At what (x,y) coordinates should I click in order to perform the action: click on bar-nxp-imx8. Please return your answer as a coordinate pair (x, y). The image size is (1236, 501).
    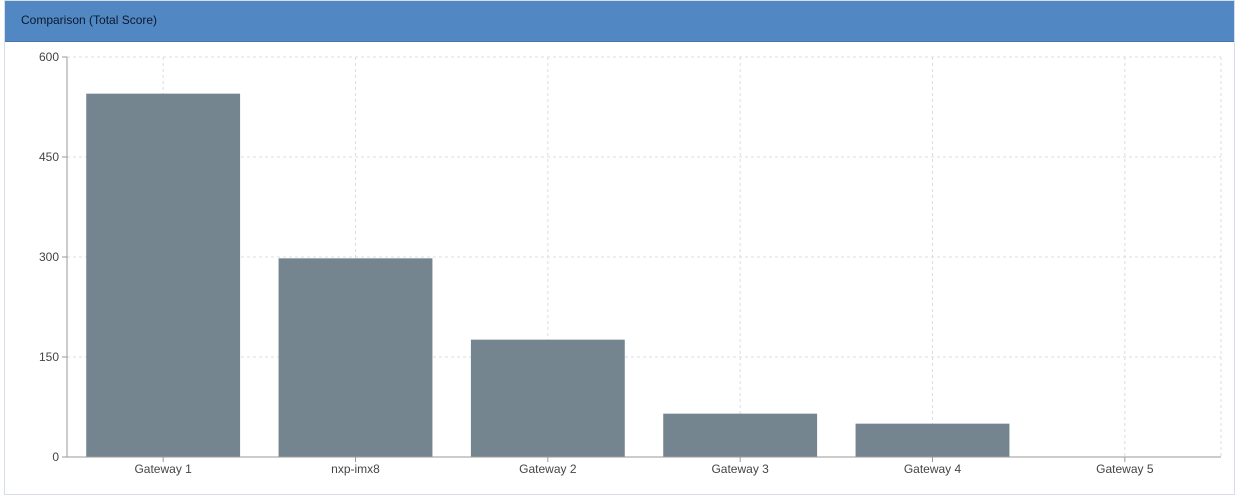
    Looking at the image, I should click on (355, 357).